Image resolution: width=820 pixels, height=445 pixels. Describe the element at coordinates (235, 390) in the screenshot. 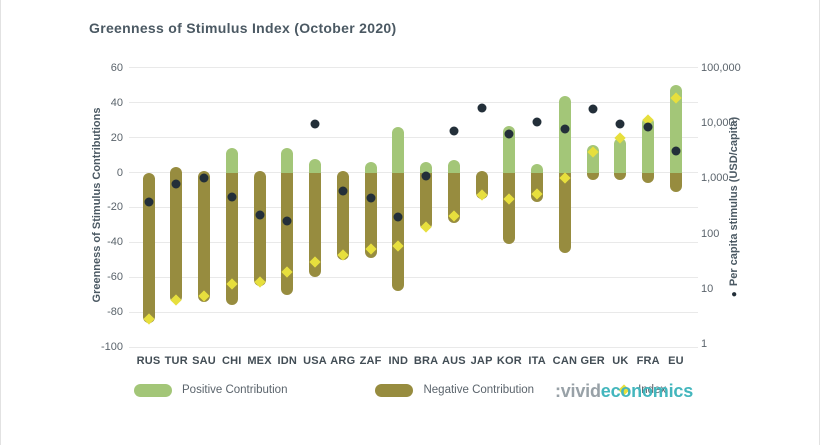

I see `legend-label-positive: Positive Contribution` at that location.